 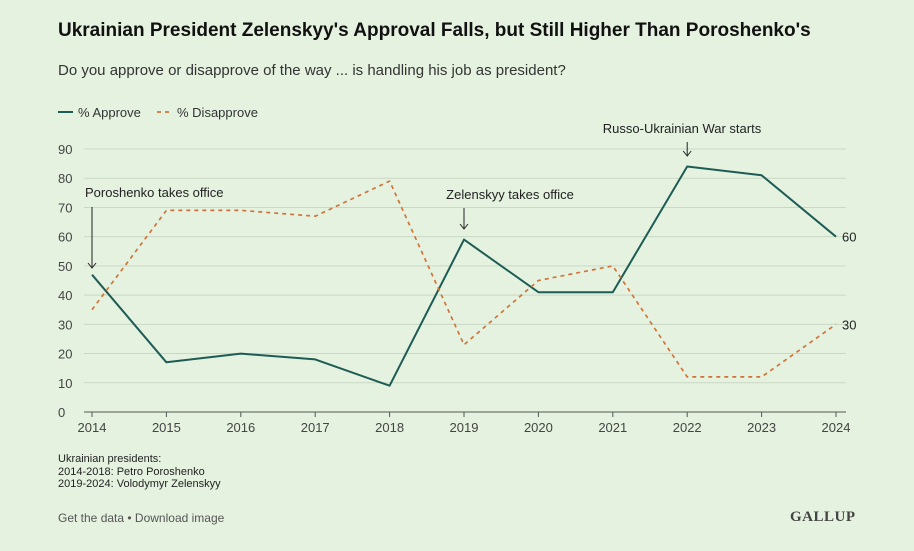 I want to click on y-axis: 0 10 20 30 40 50 60 70 80 90, so click(x=65, y=281).